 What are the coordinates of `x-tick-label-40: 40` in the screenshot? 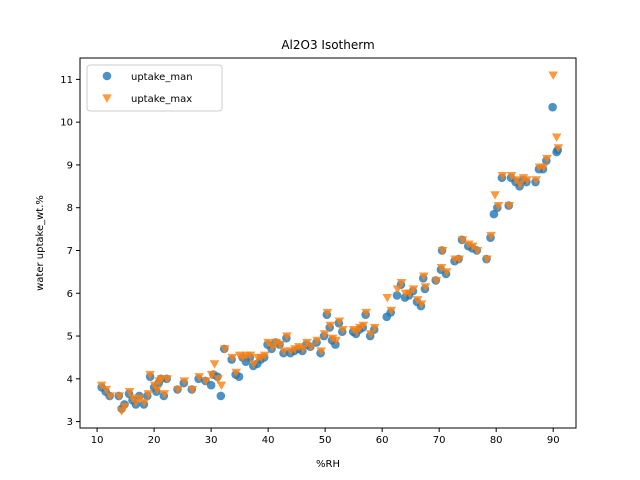 It's located at (268, 440).